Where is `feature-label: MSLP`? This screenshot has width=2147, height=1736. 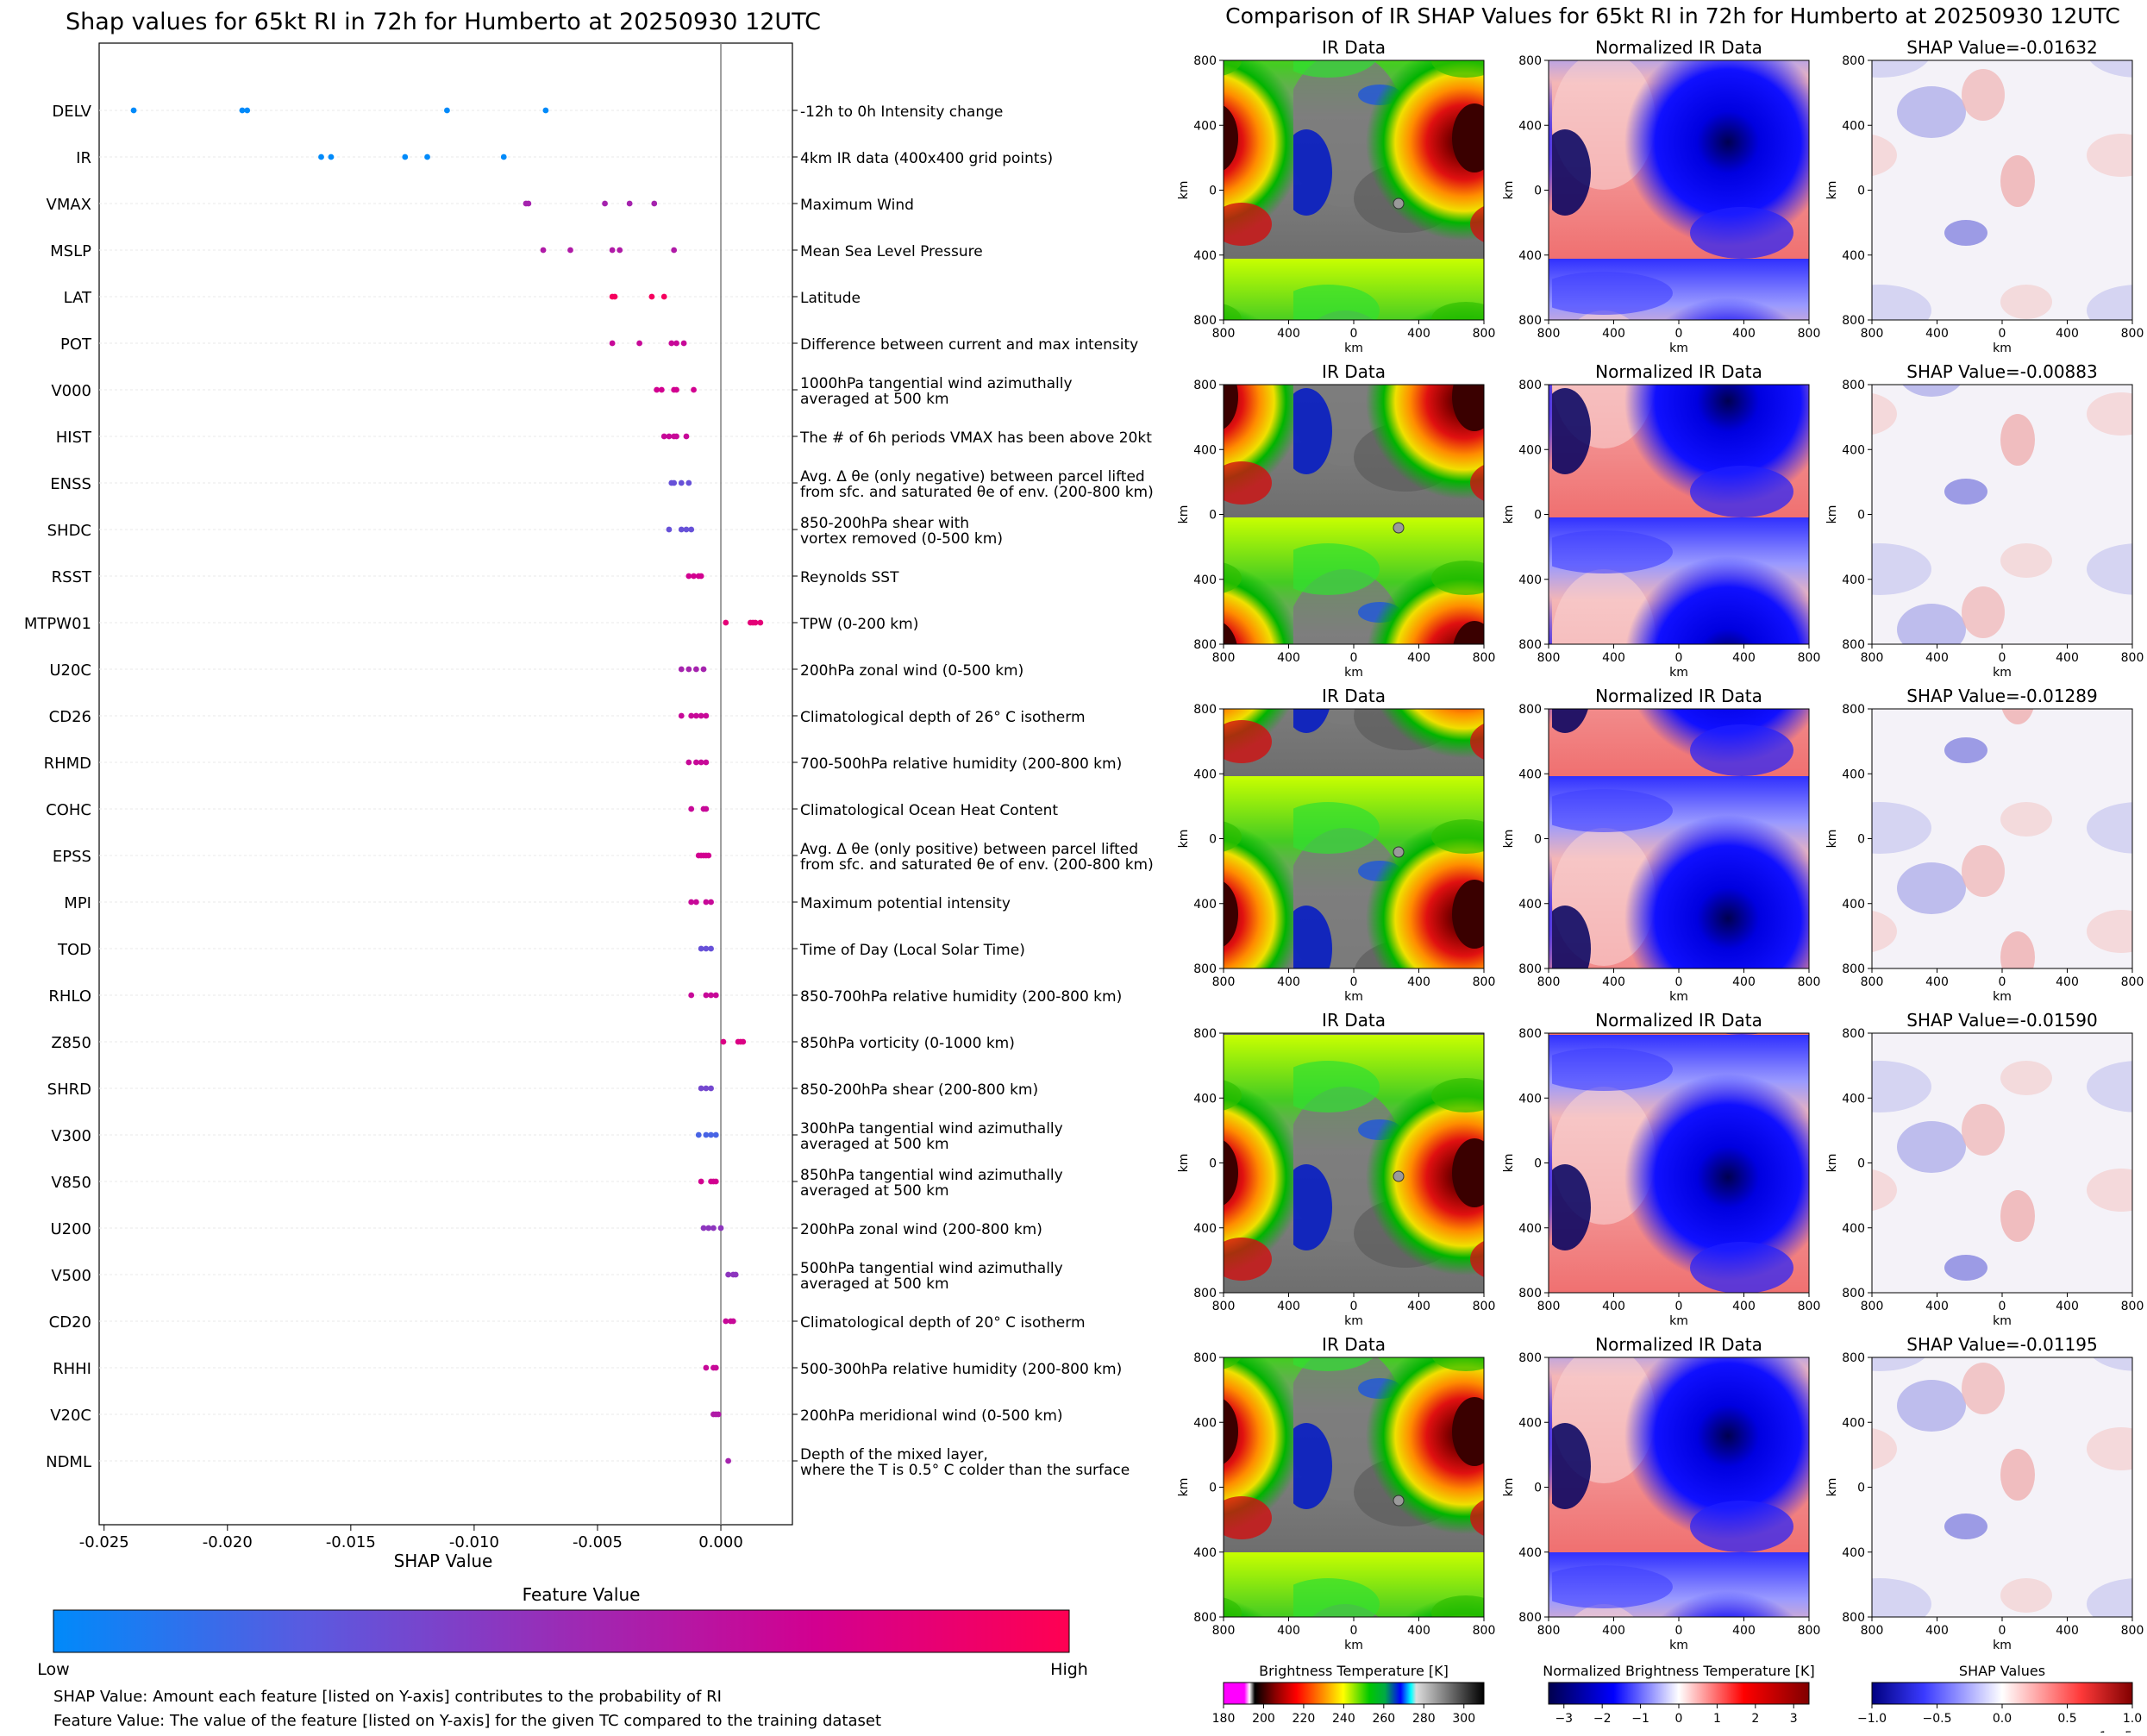 feature-label: MSLP is located at coordinates (70, 251).